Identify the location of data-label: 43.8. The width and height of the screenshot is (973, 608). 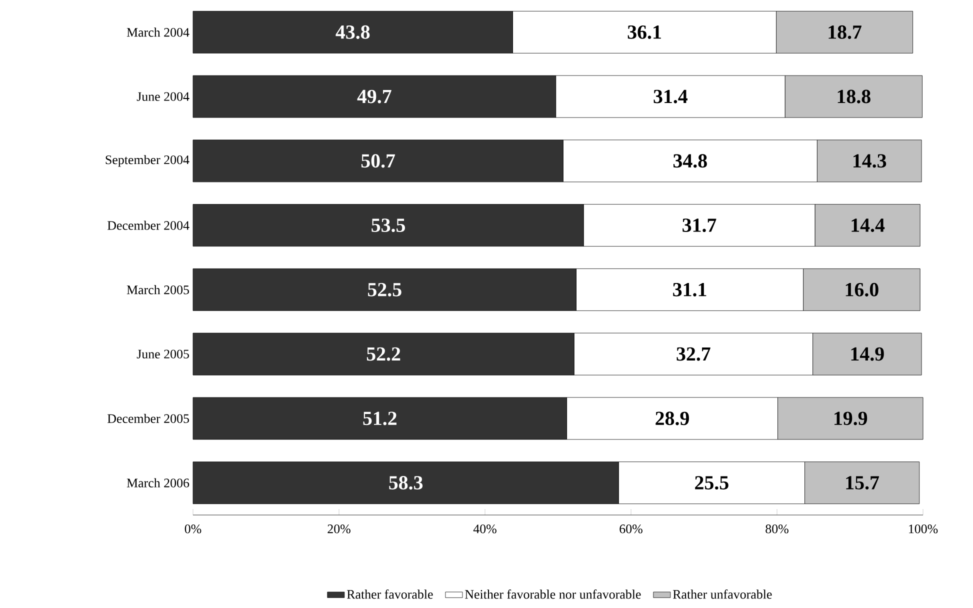
(353, 32).